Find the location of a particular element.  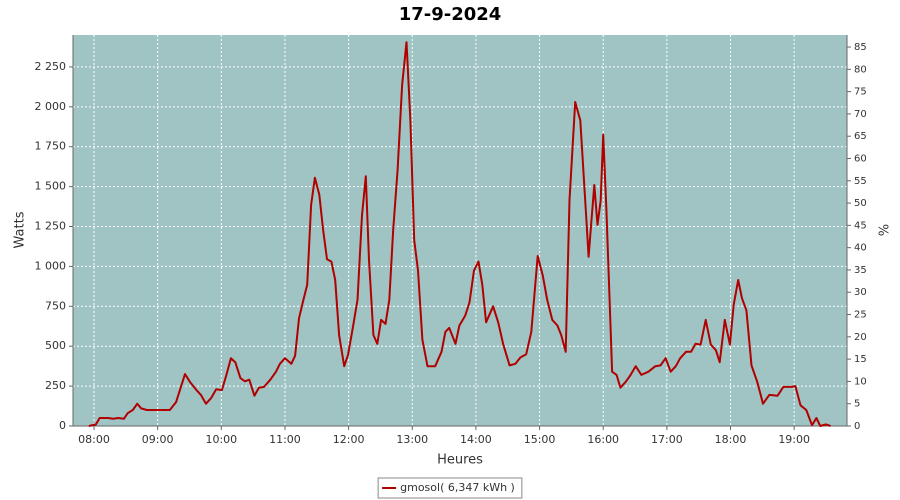

y2-tick-label: 35 is located at coordinates (860, 270).